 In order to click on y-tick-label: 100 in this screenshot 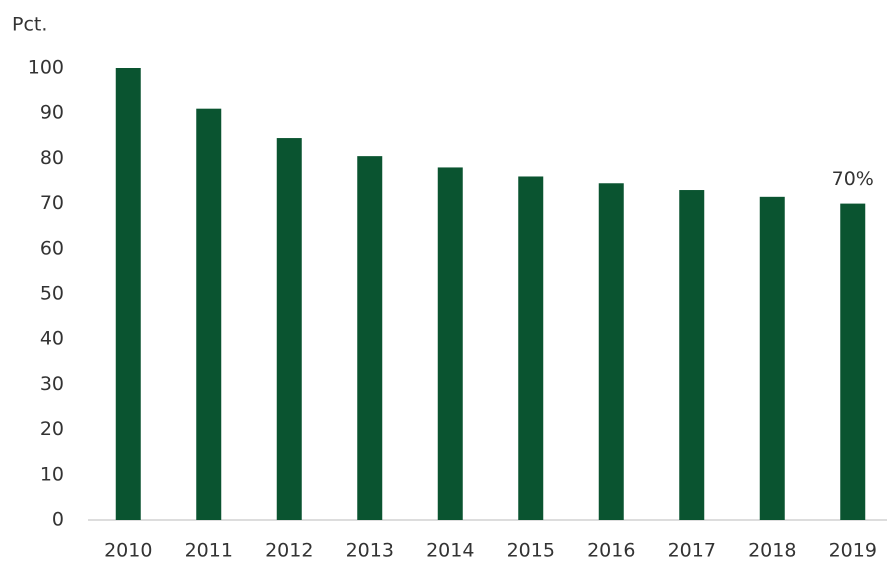, I will do `click(46, 68)`.